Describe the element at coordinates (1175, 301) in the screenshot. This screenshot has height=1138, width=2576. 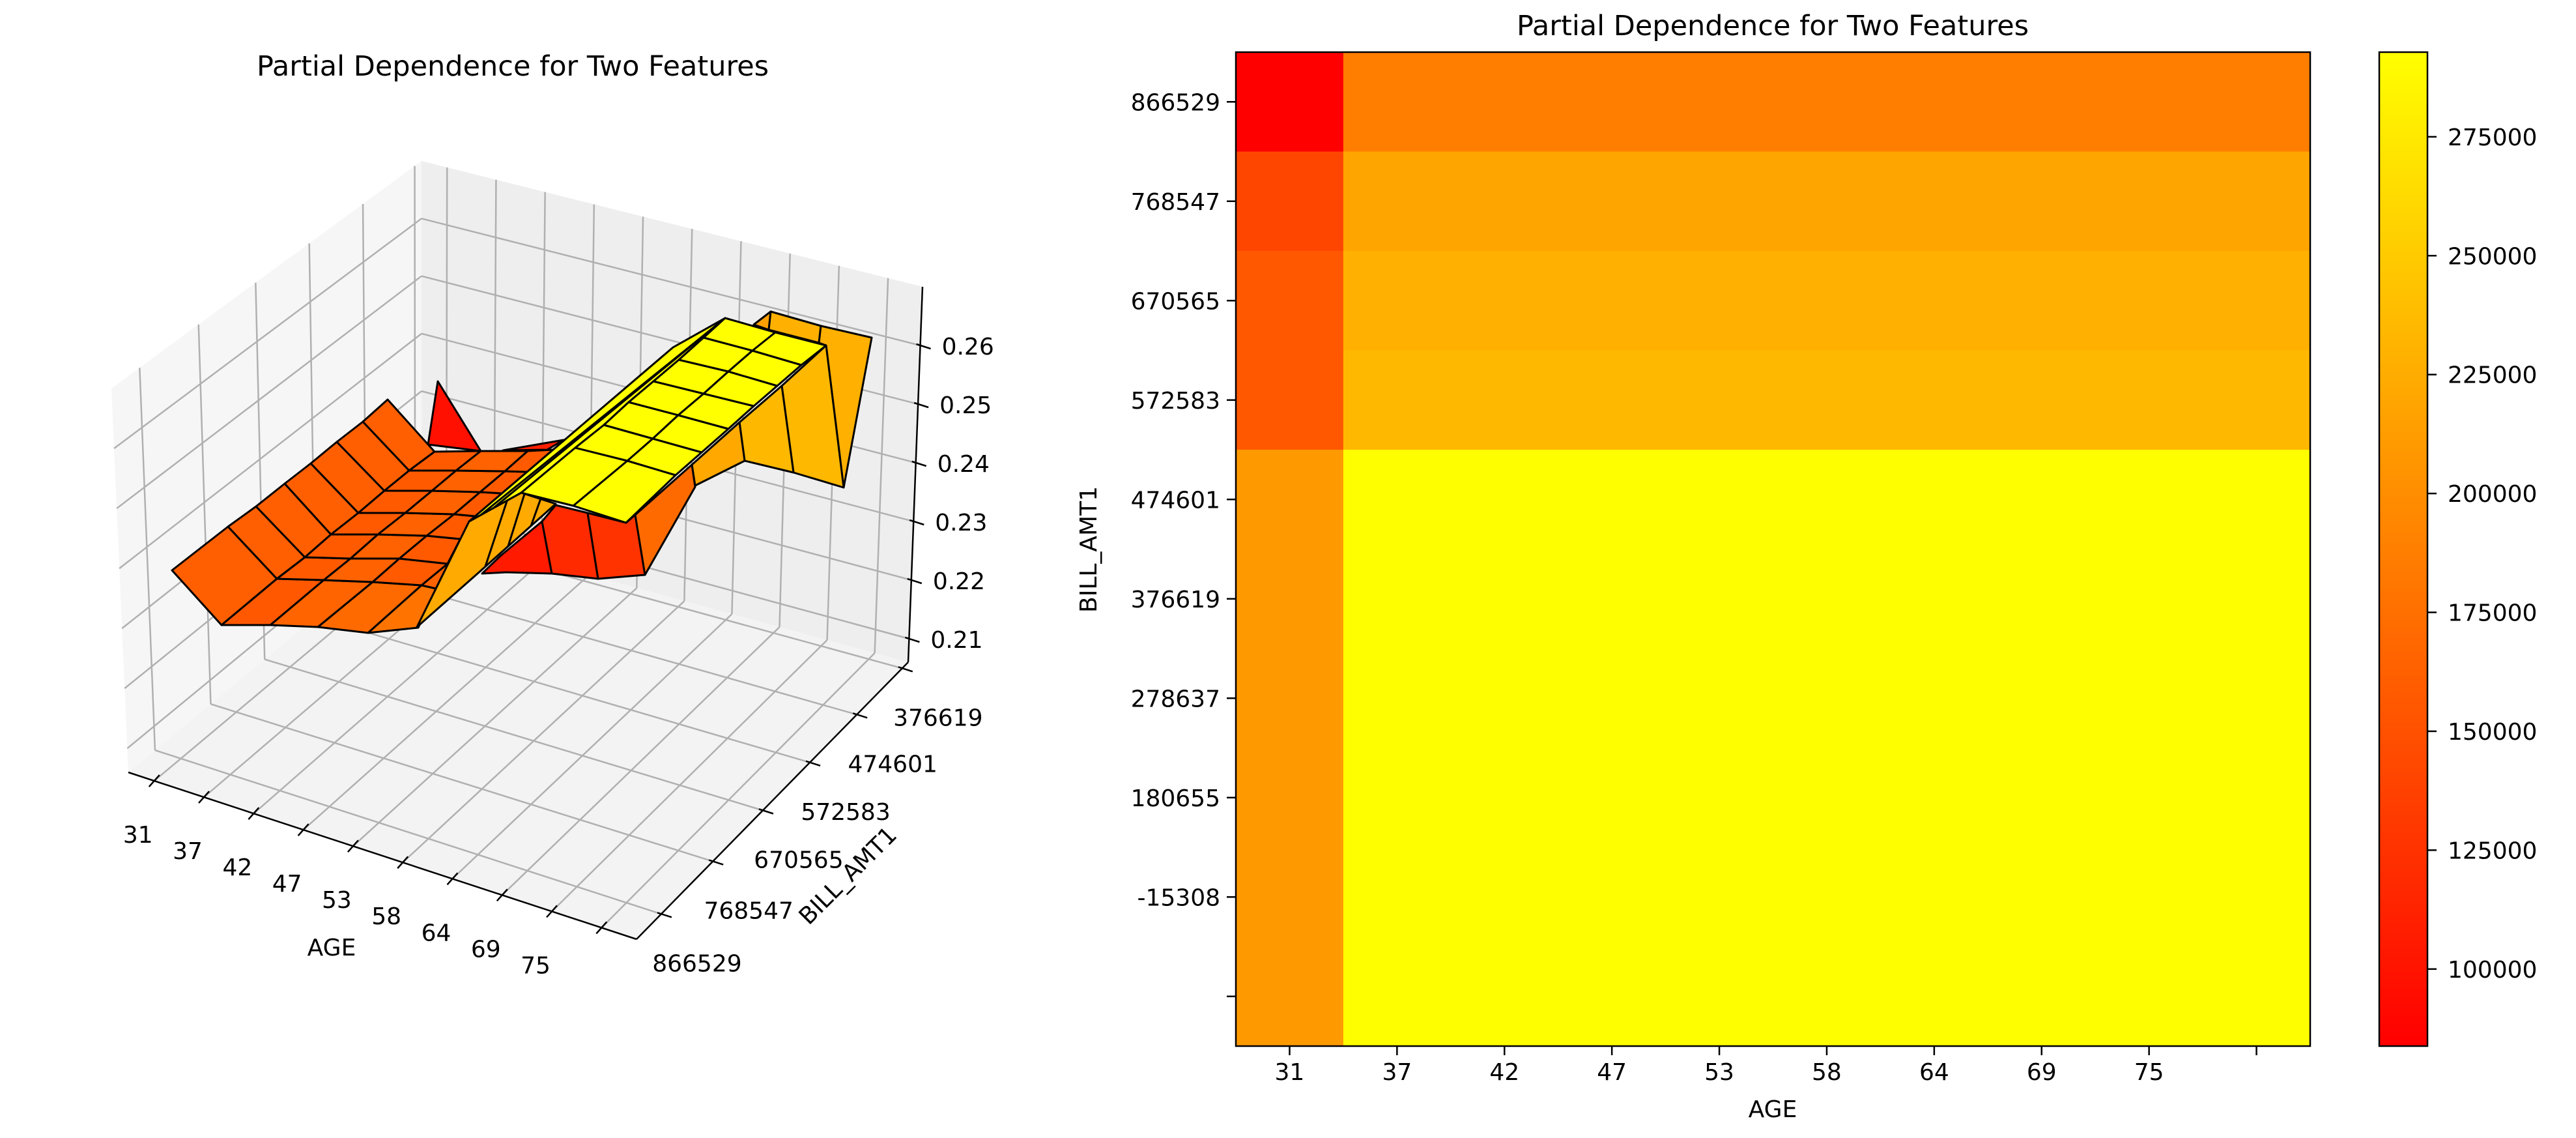
I see `heatmap-y-tick-label: 670565` at that location.